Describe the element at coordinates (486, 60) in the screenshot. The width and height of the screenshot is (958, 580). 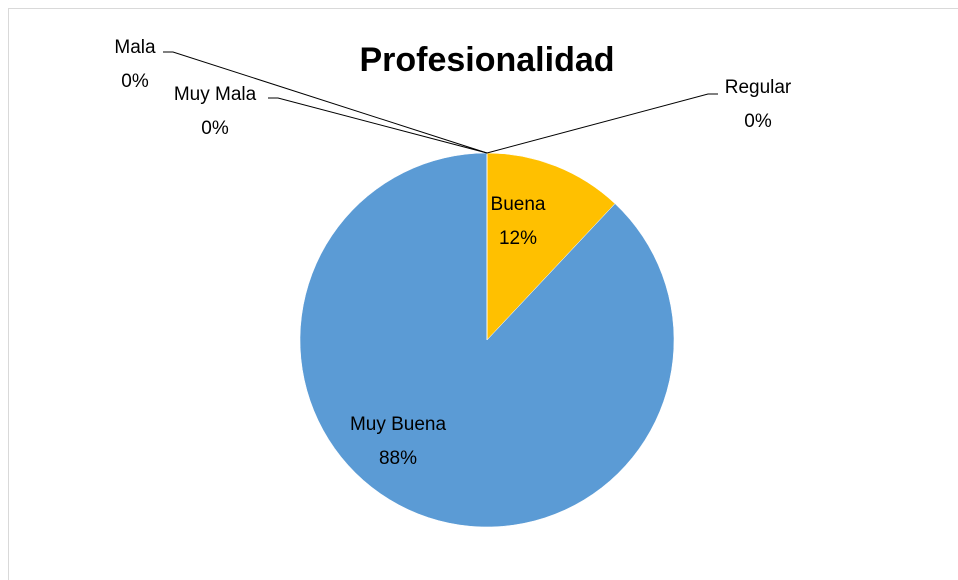
I see `chart-title: Profesionalidad` at that location.